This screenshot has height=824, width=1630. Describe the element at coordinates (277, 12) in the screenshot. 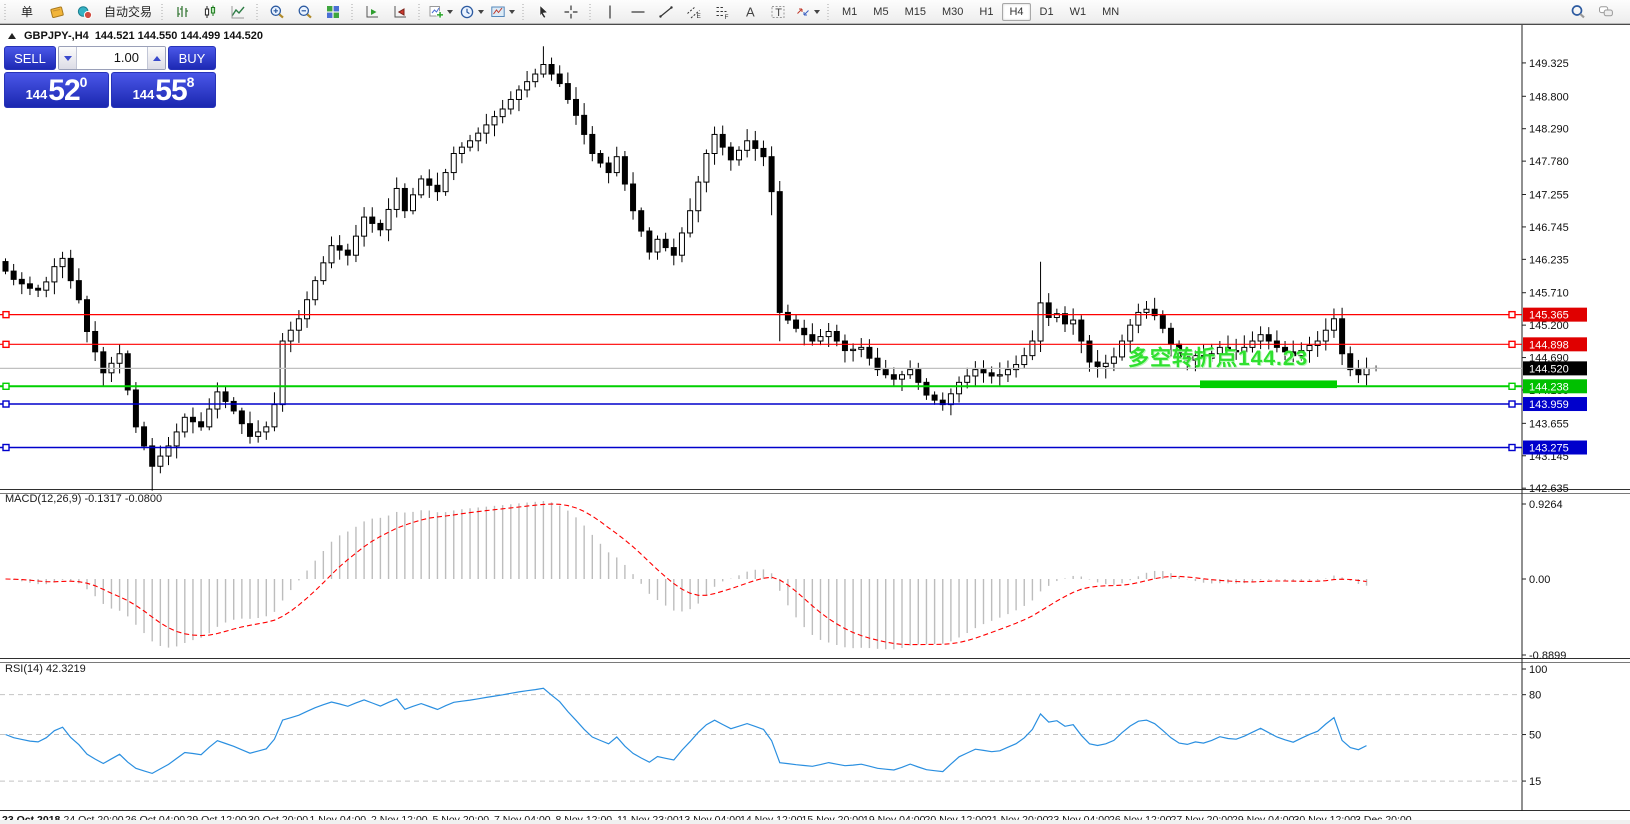

I see `zoom-in-icon` at that location.